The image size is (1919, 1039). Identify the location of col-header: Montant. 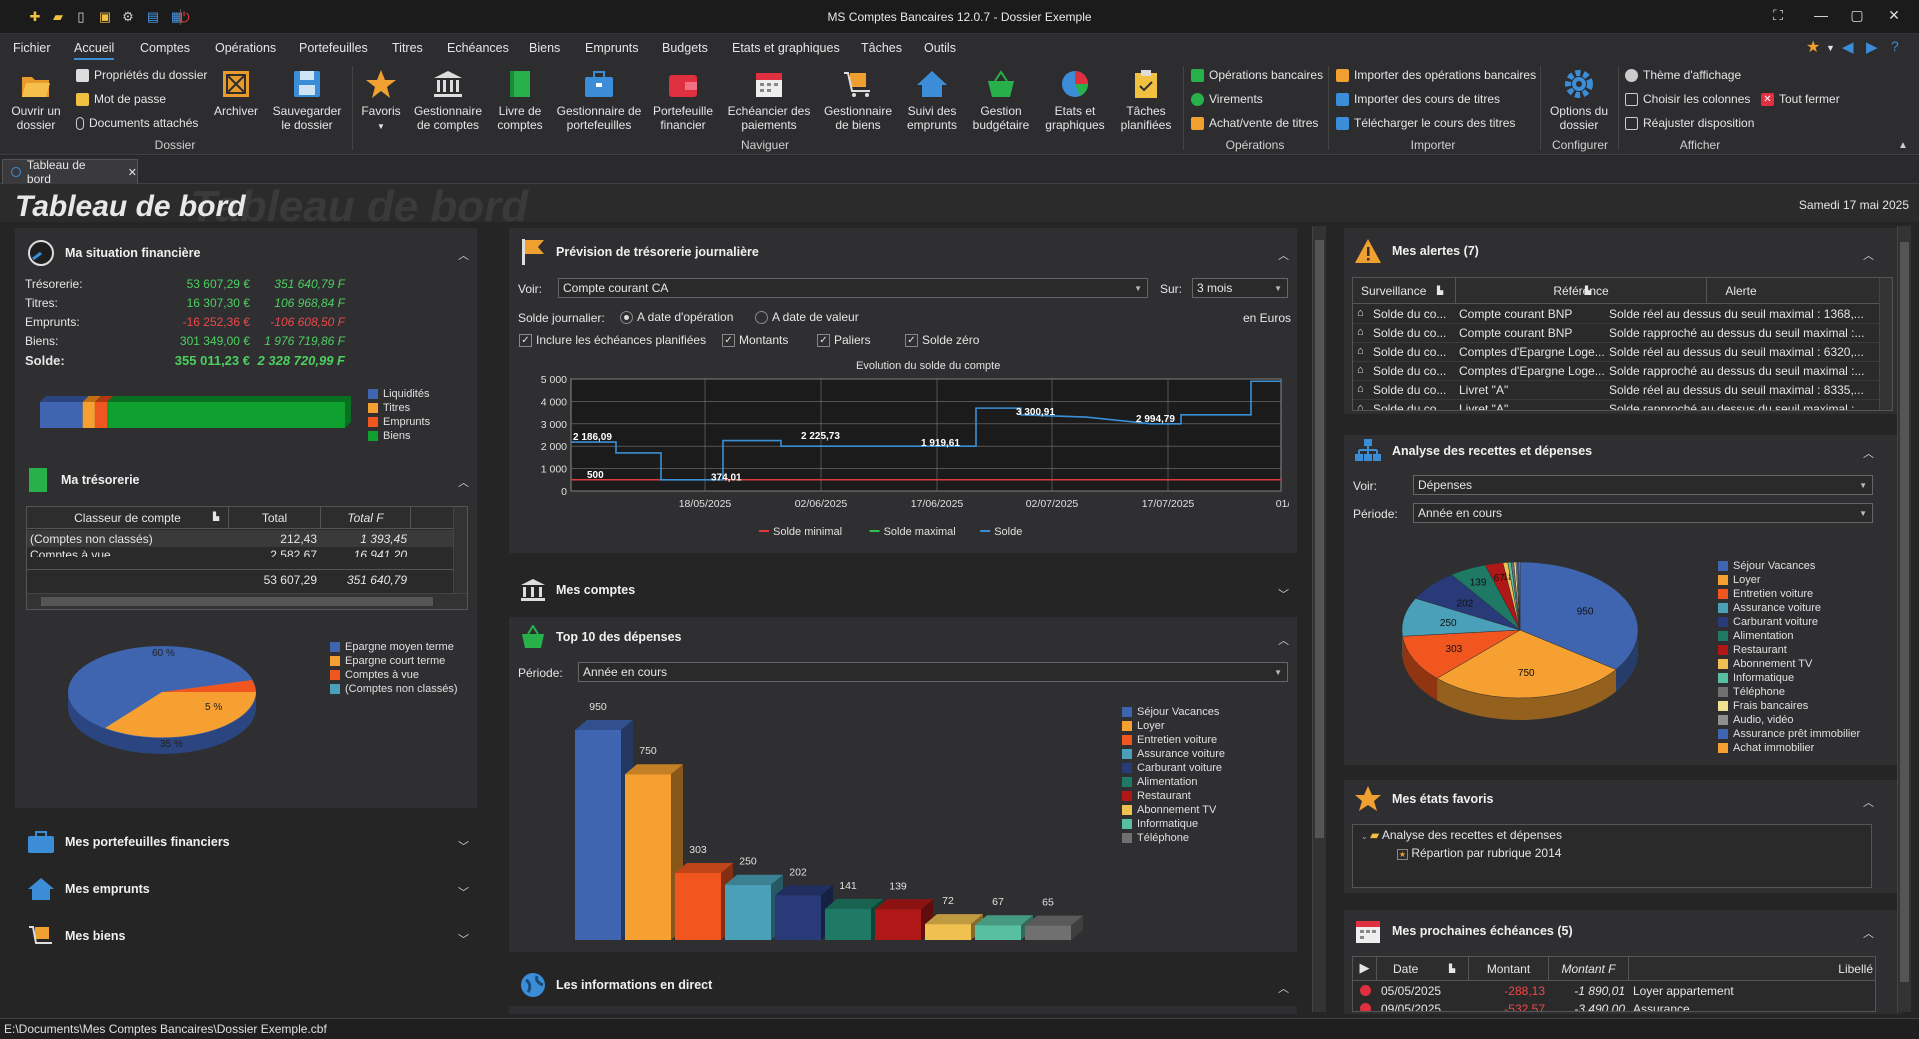
(1509, 968).